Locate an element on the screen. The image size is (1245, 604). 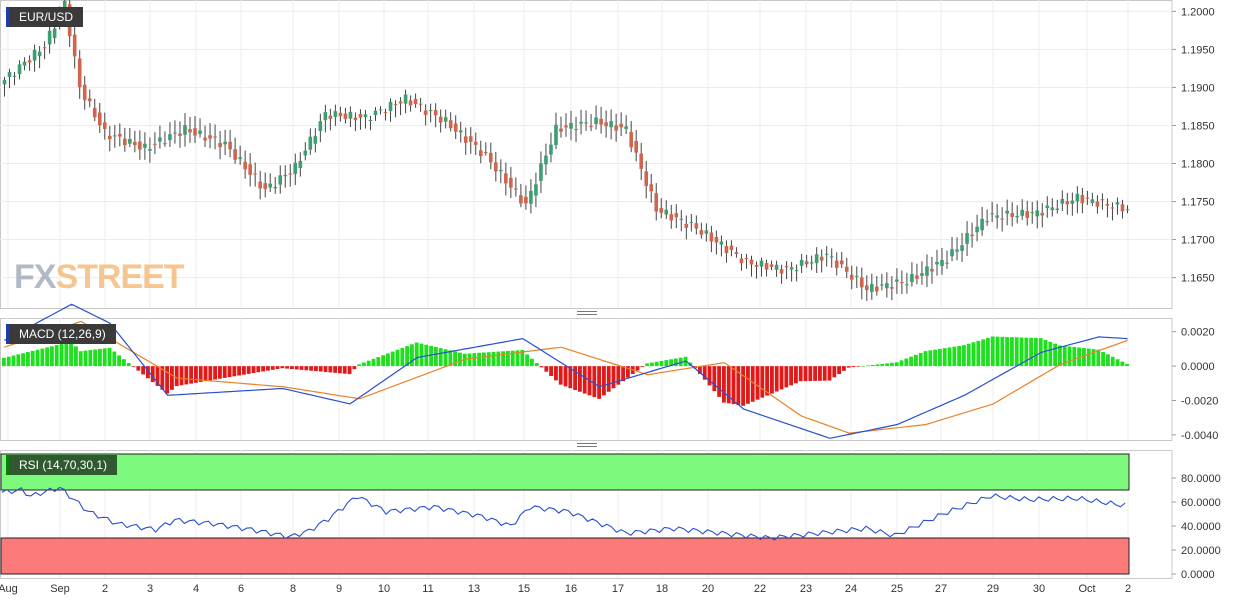
x-tick-label-24: 2 is located at coordinates (1128, 589).